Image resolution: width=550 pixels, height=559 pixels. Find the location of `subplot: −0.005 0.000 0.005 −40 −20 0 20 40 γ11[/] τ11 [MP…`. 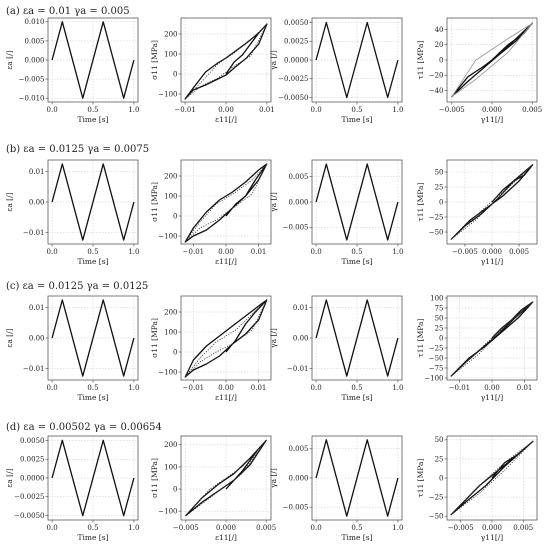

subplot: −0.005 0.000 0.005 −40 −20 0 20 40 γ11[/] τ11 [MP… is located at coordinates (479, 70).